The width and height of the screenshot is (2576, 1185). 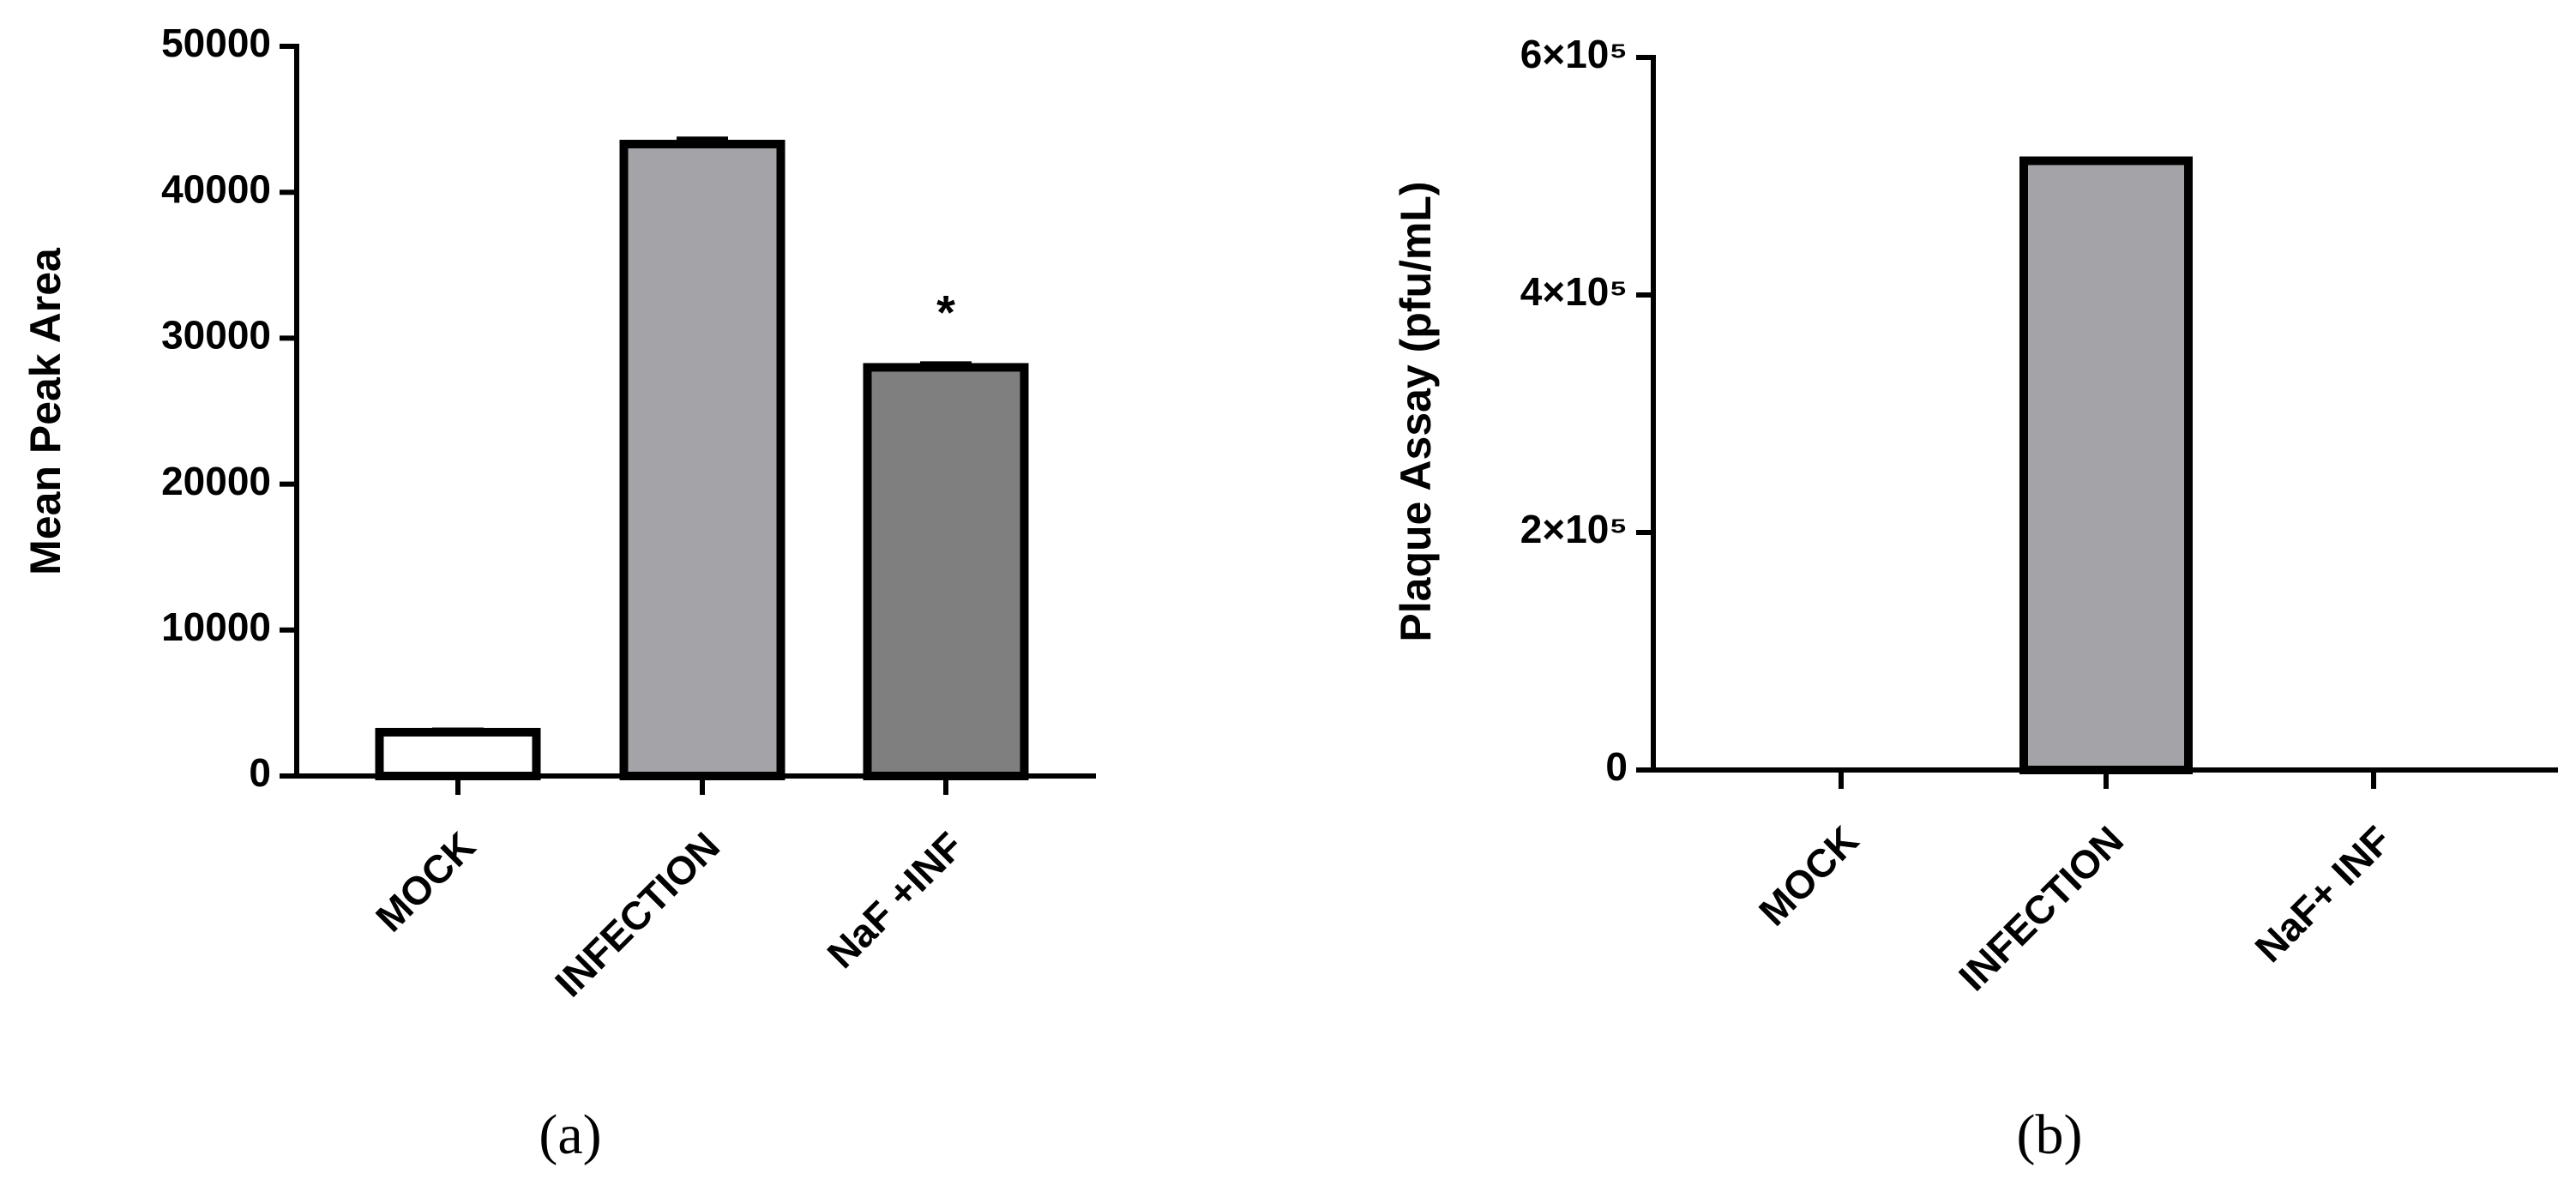 What do you see at coordinates (216, 43) in the screenshot?
I see `y-tick-label: 50000` at bounding box center [216, 43].